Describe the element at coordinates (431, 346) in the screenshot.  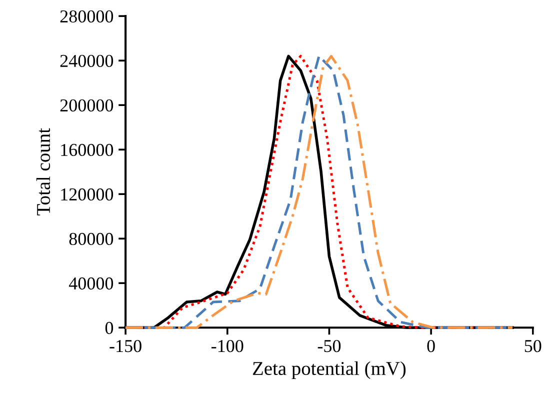
I see `x-tick-label: 0` at that location.